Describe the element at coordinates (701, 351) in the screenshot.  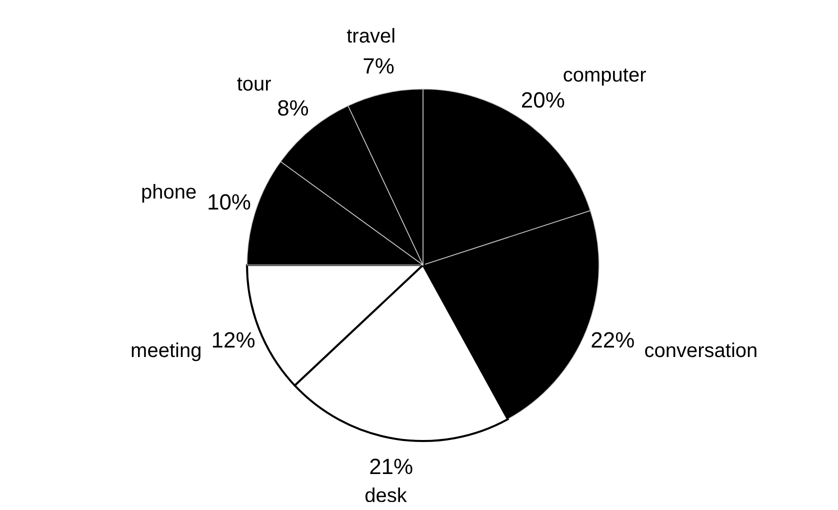
I see `slice-label: conversation` at that location.